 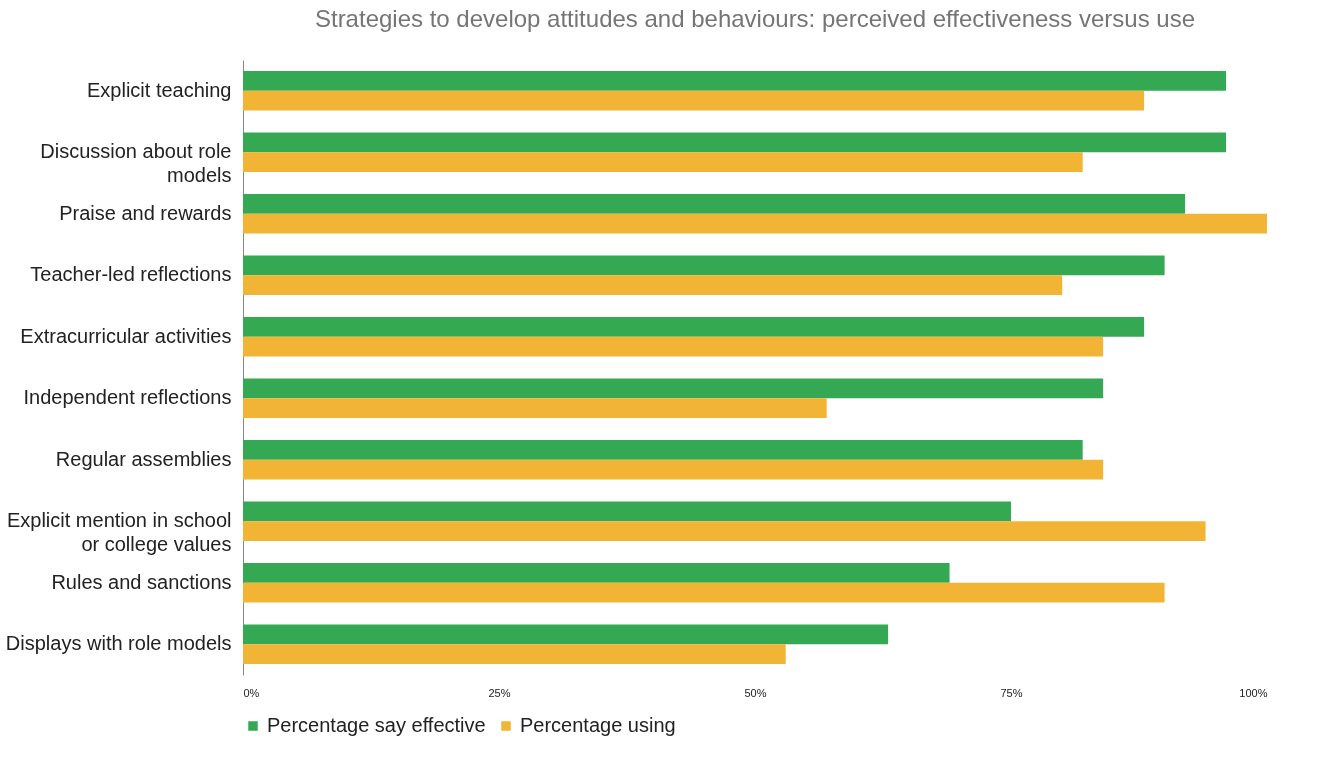 I want to click on x-tick-label: 25%, so click(x=499, y=692).